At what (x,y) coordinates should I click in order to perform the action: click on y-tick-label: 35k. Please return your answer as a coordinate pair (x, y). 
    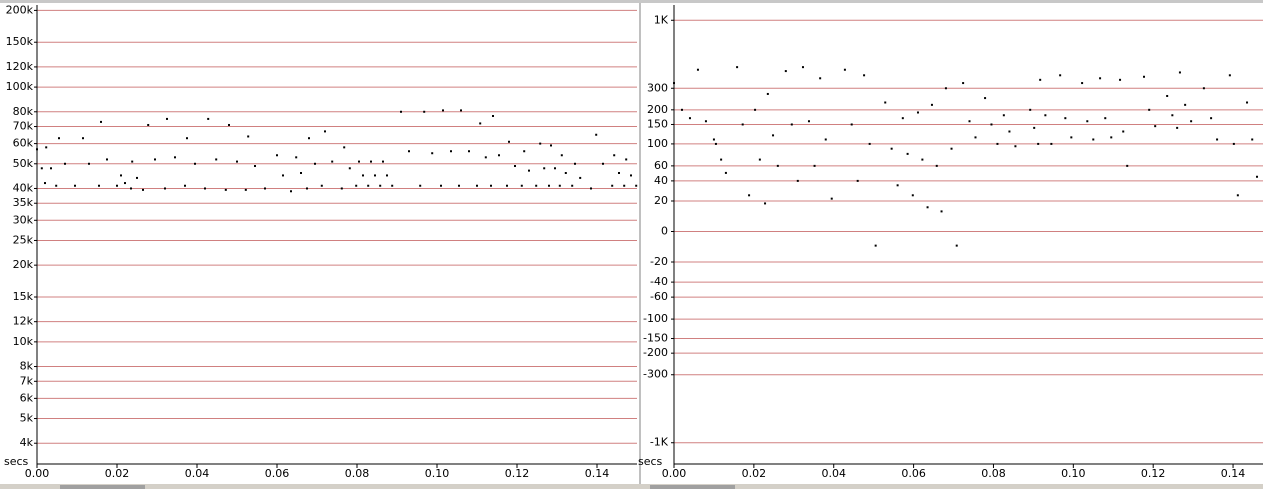
    Looking at the image, I should click on (23, 202).